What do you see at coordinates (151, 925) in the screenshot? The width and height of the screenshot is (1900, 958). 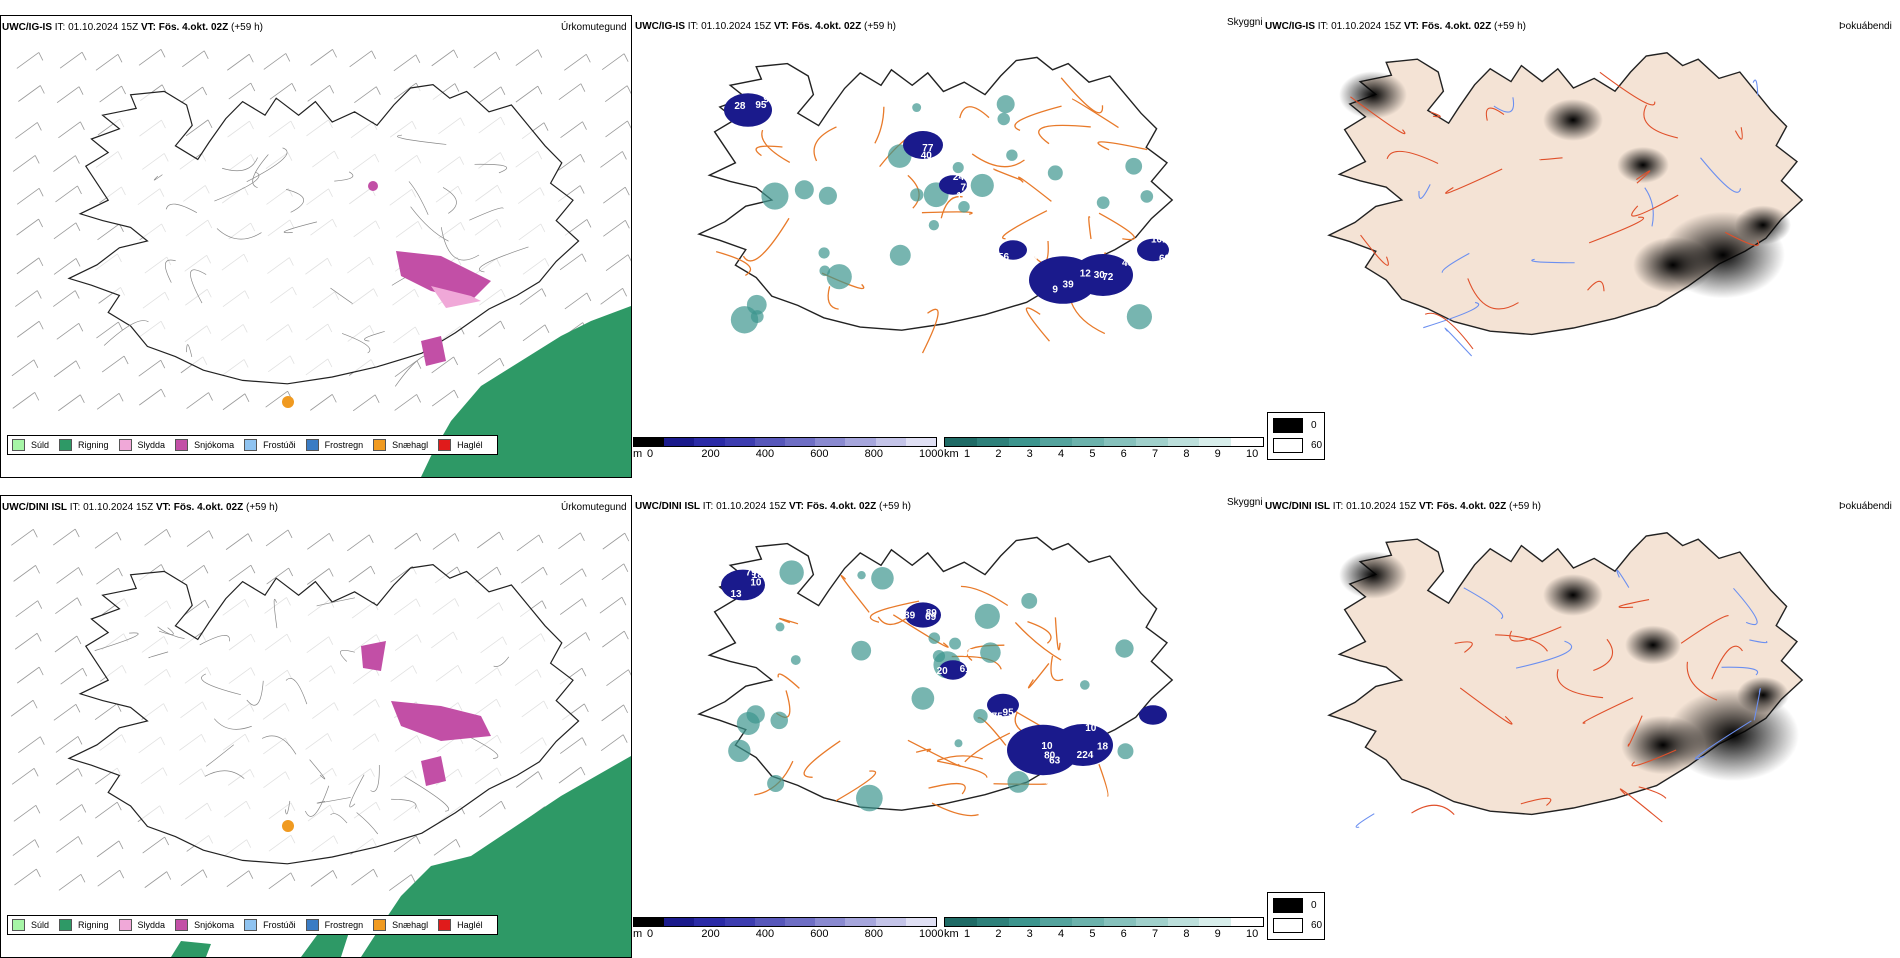 I see `legend-label: Slydda` at bounding box center [151, 925].